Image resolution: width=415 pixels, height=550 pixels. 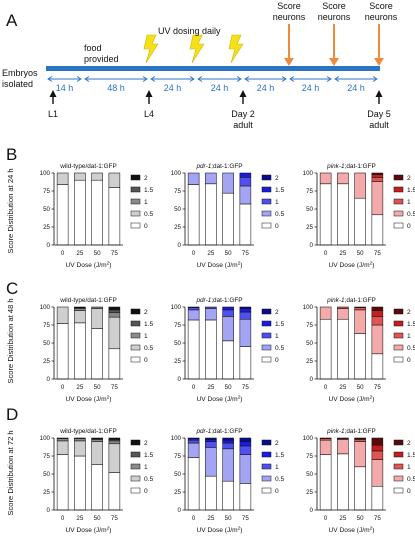 I want to click on food-label: food, so click(x=93, y=48).